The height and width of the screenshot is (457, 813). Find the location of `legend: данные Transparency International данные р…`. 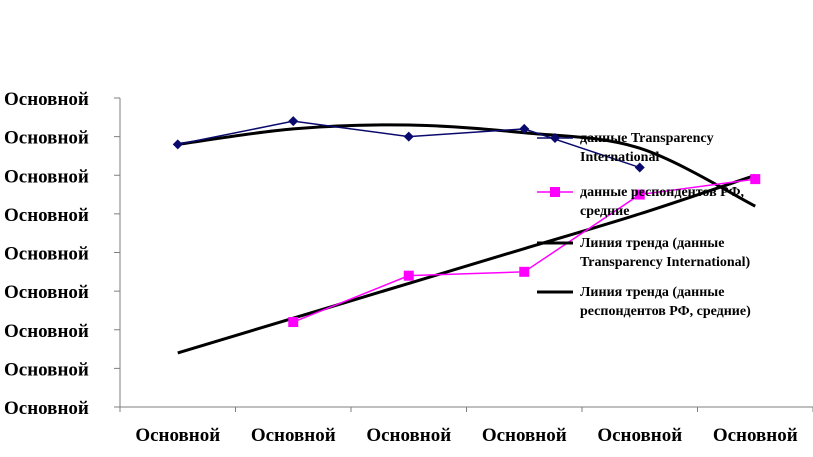

legend: данные Transparency International данные р… is located at coordinates (644, 225).